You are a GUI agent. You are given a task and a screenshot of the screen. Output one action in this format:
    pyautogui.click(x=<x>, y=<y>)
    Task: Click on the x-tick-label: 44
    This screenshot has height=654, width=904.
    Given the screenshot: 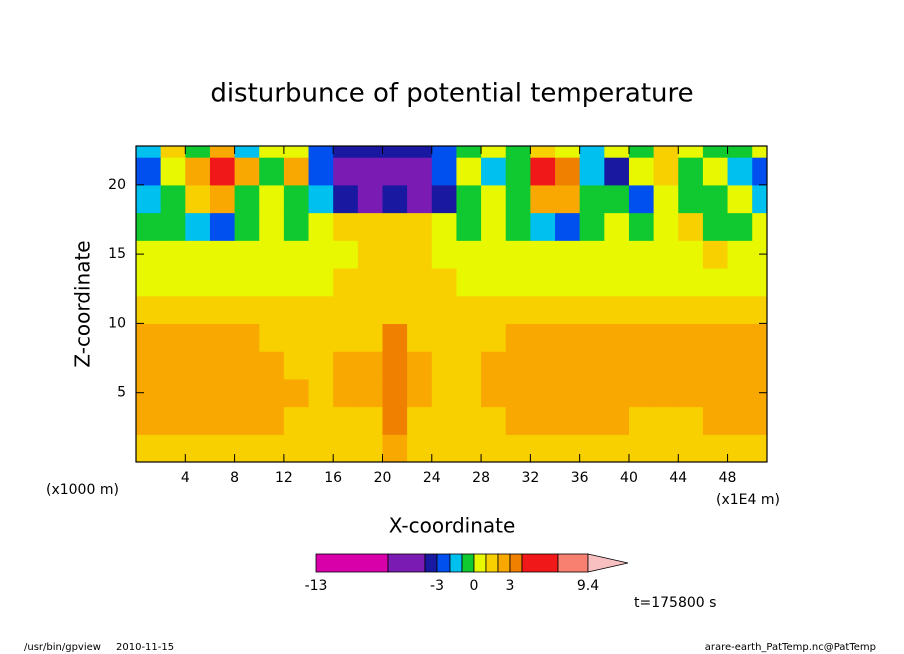 What is the action you would take?
    pyautogui.click(x=678, y=478)
    